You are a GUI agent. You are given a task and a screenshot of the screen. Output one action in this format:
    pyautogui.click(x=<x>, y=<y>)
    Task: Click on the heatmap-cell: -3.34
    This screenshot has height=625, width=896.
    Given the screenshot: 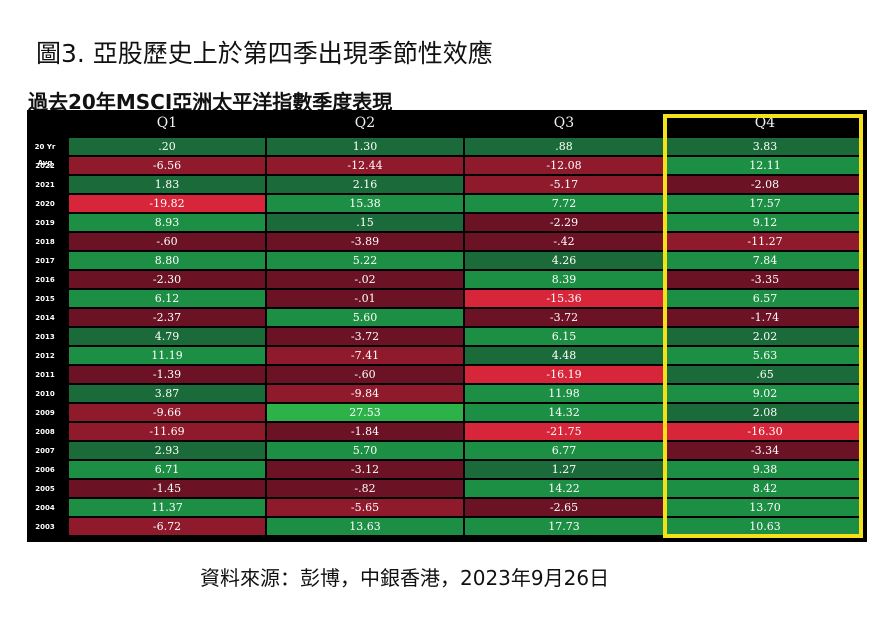 What is the action you would take?
    pyautogui.click(x=765, y=450)
    